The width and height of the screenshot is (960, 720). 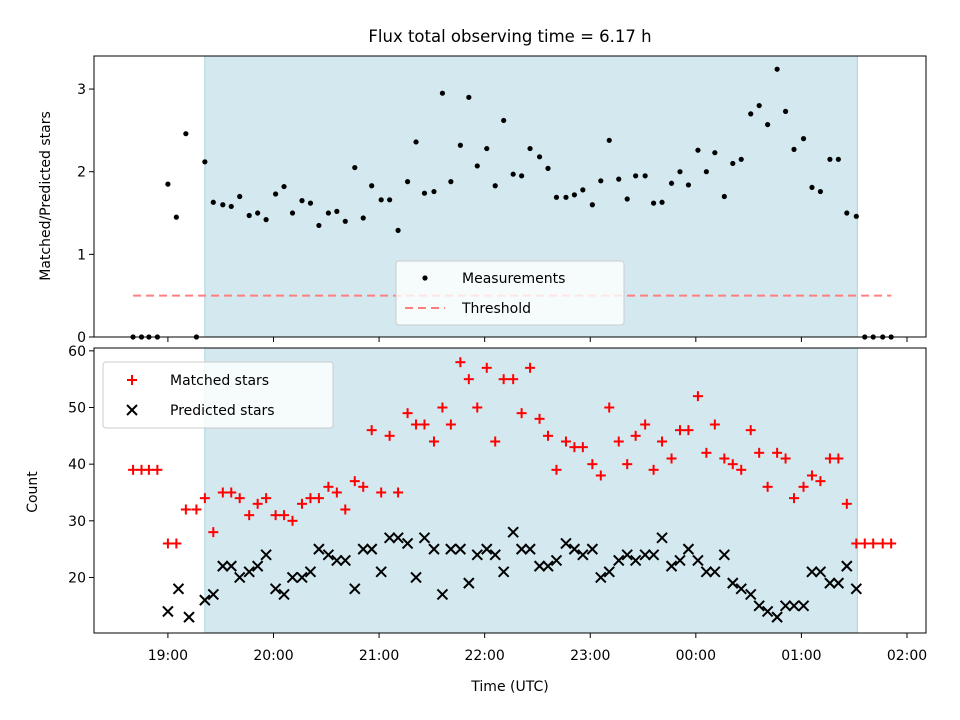 I want to click on y-tick-label: 40, so click(x=77, y=465).